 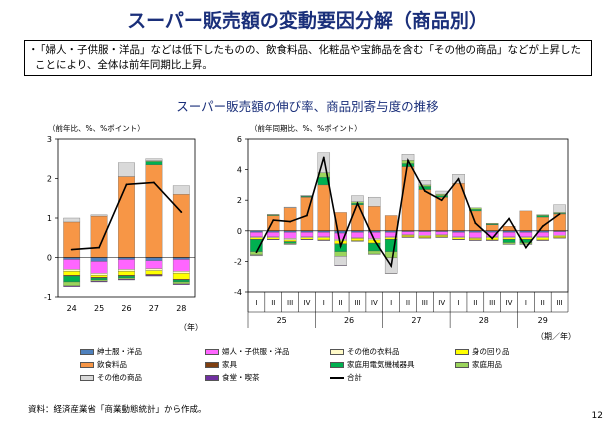 I want to click on legend-item-food: 飲食料品, so click(x=103, y=365).